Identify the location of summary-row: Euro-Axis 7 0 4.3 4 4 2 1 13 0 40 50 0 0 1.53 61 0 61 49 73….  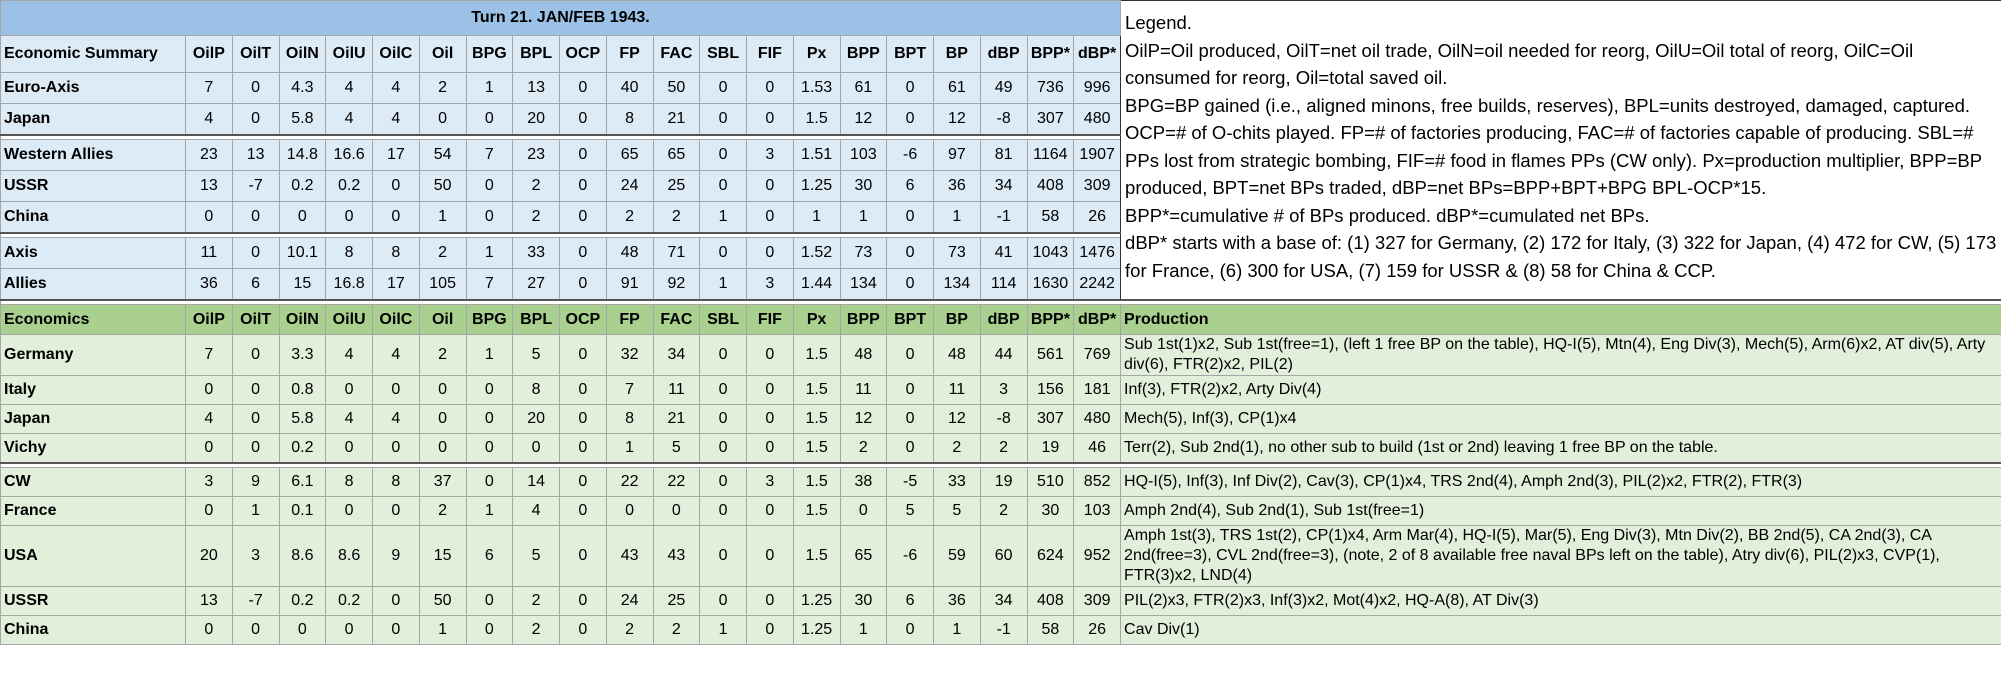
(1000, 88).